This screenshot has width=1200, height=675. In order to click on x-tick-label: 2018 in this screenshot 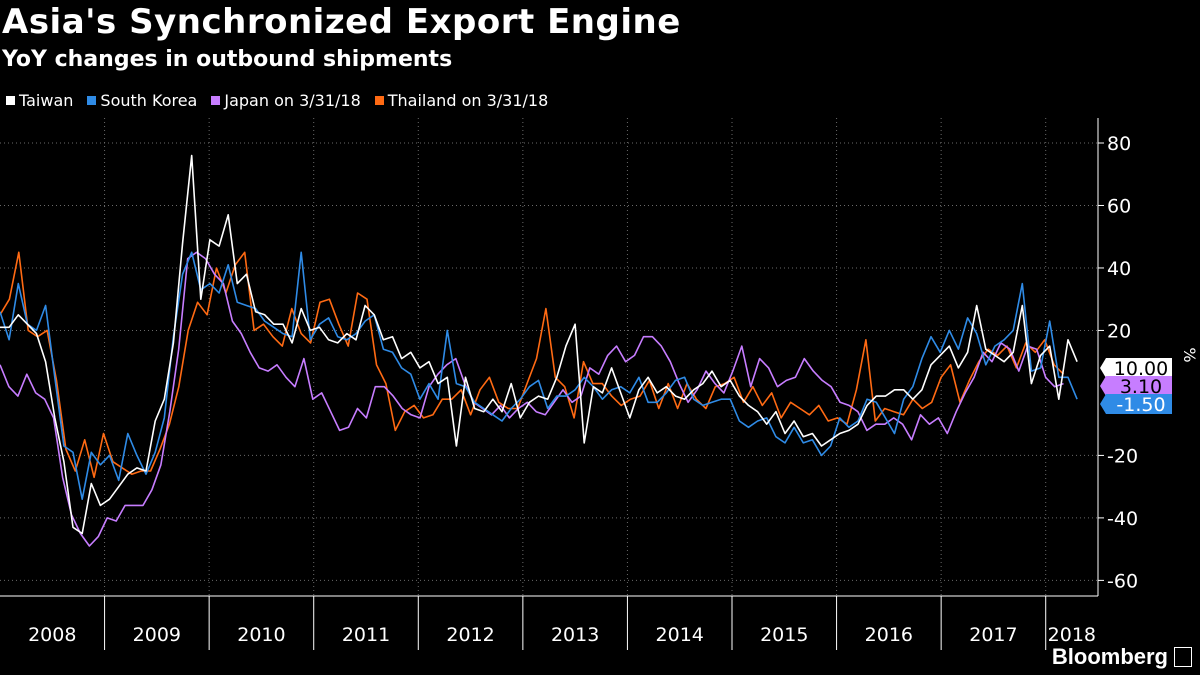, I will do `click(1072, 635)`.